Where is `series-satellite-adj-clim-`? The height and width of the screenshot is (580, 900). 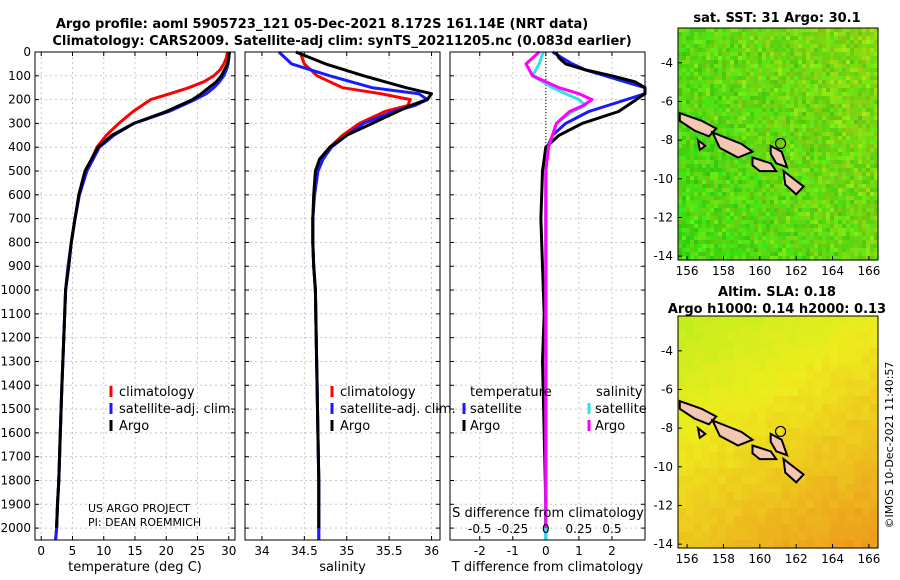 series-satellite-adj-clim- is located at coordinates (353, 295).